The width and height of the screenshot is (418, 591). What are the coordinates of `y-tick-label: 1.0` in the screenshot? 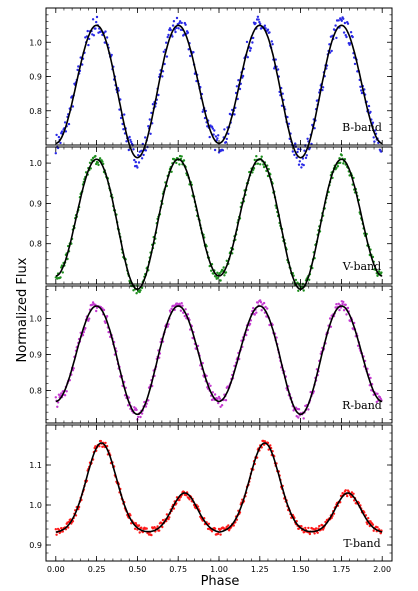 It's located at (35, 42).